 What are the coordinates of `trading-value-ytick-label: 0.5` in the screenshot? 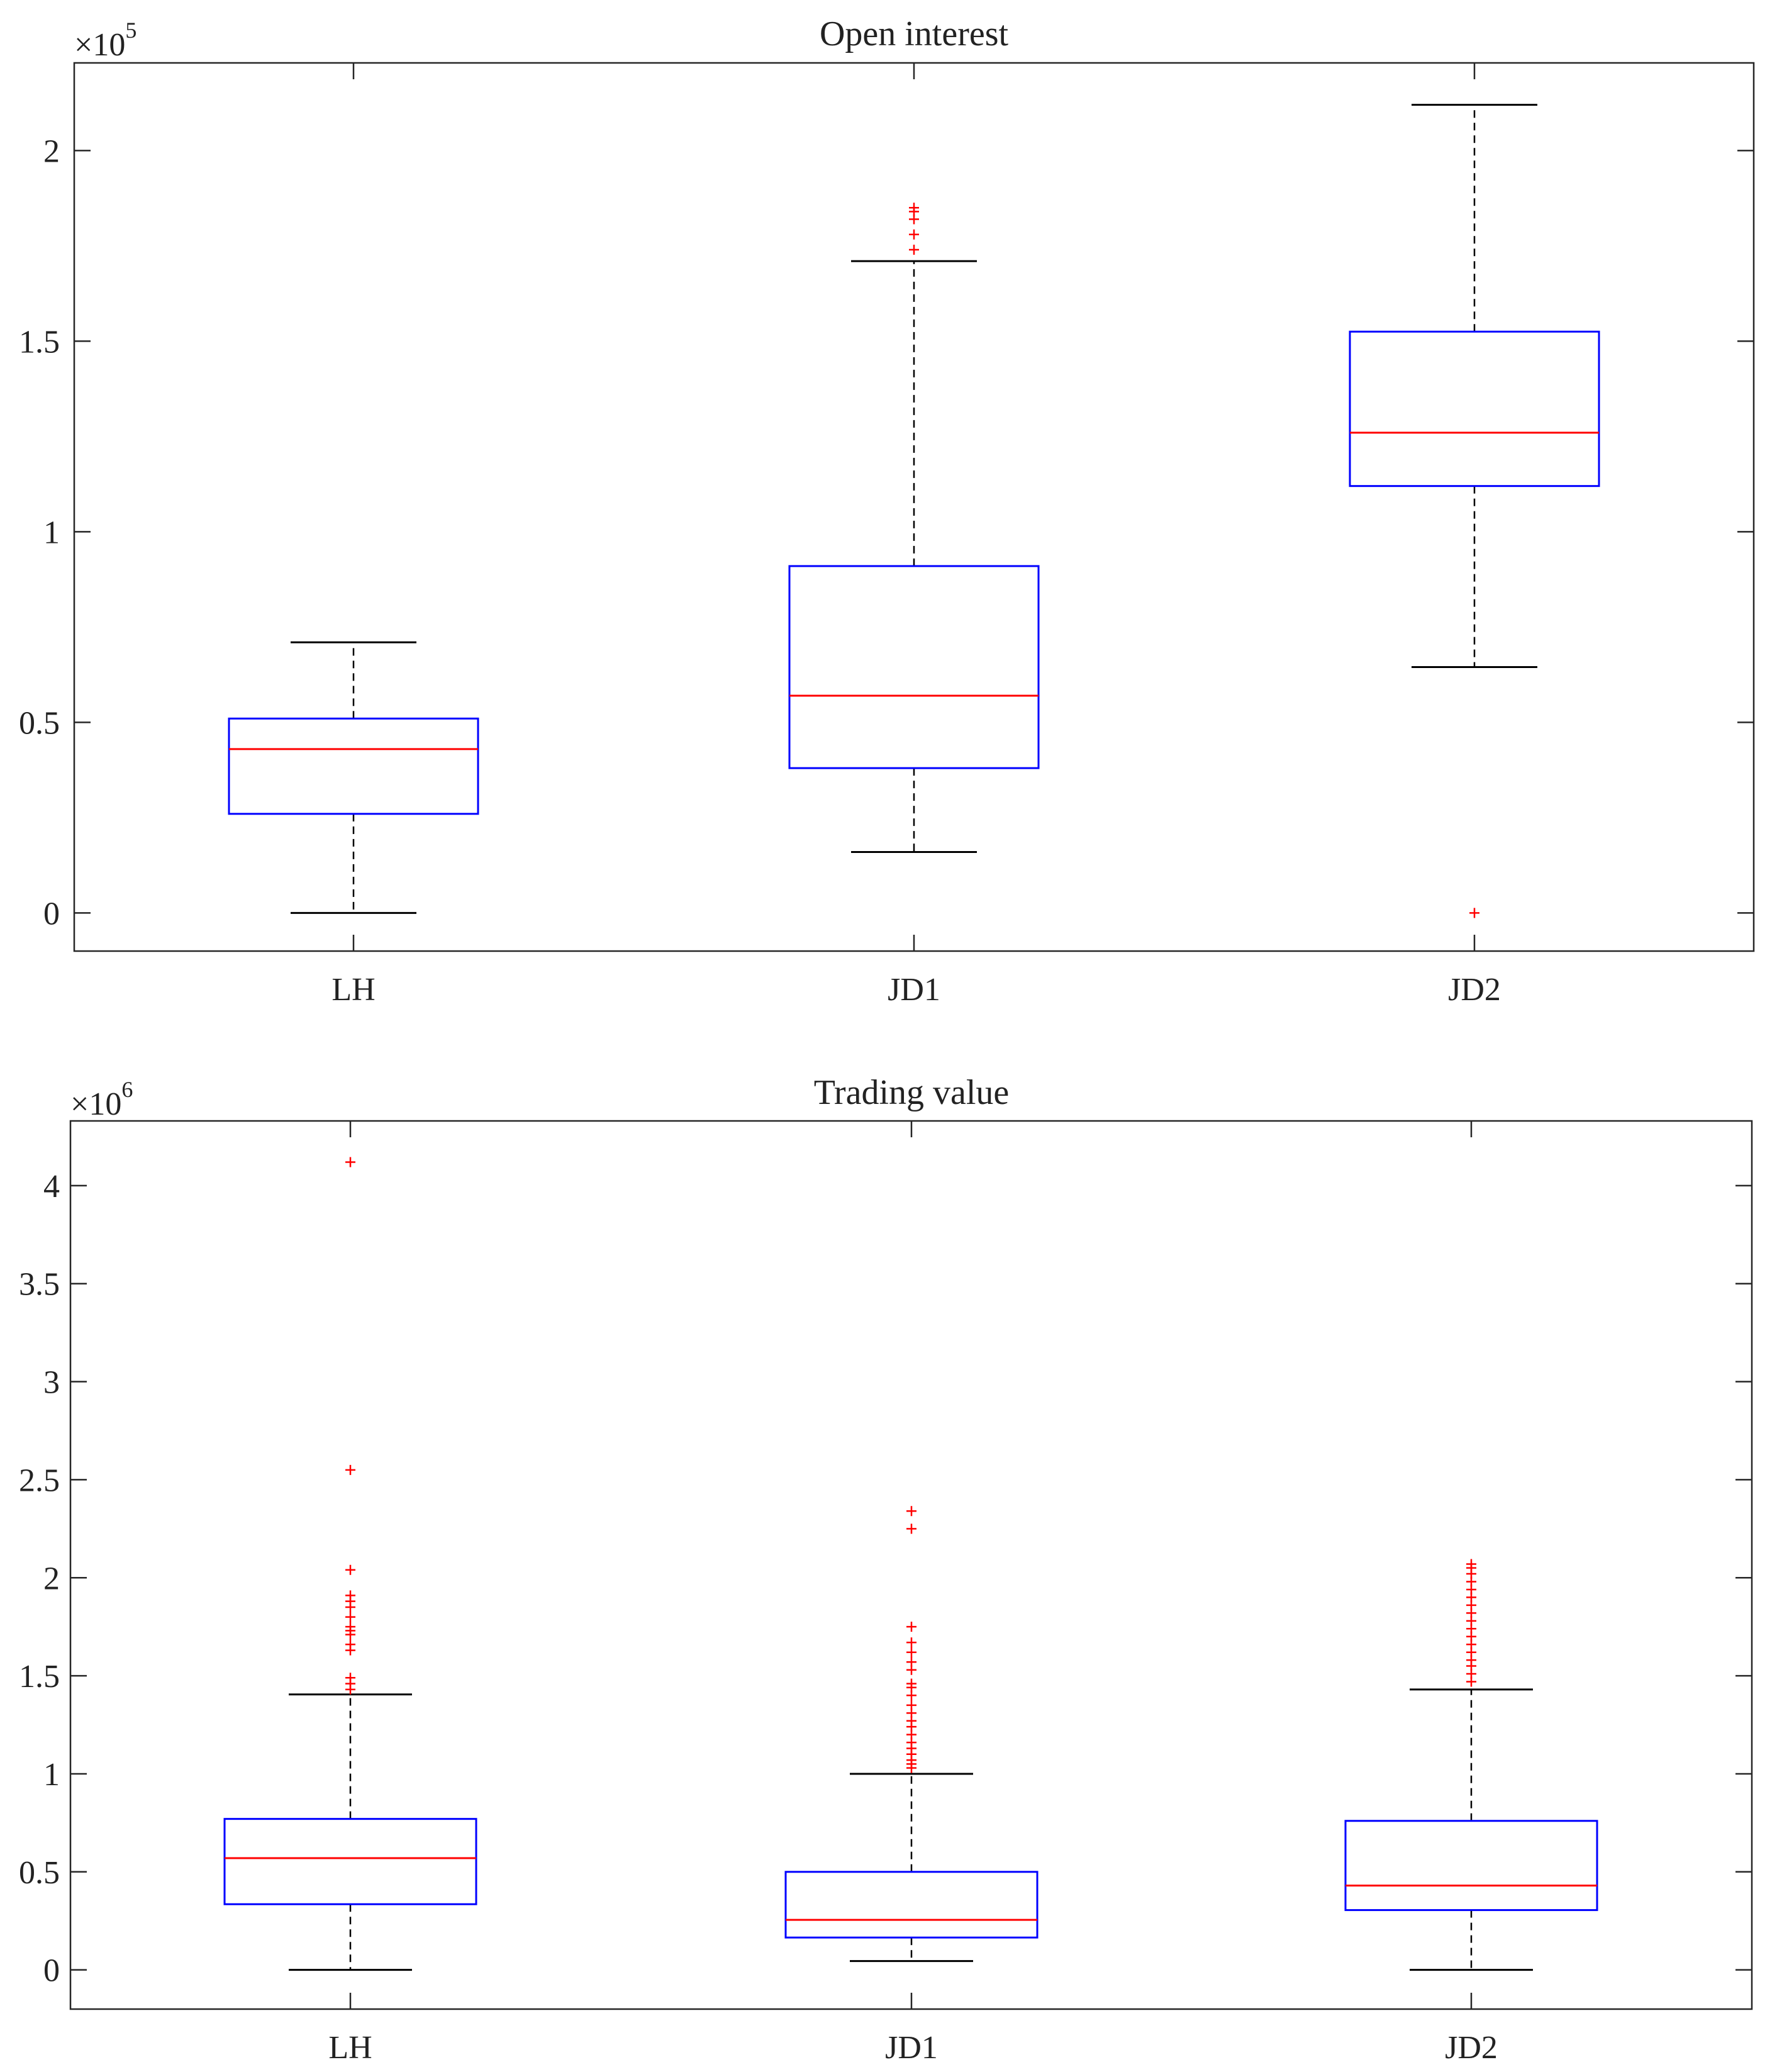 It's located at (39, 1873).